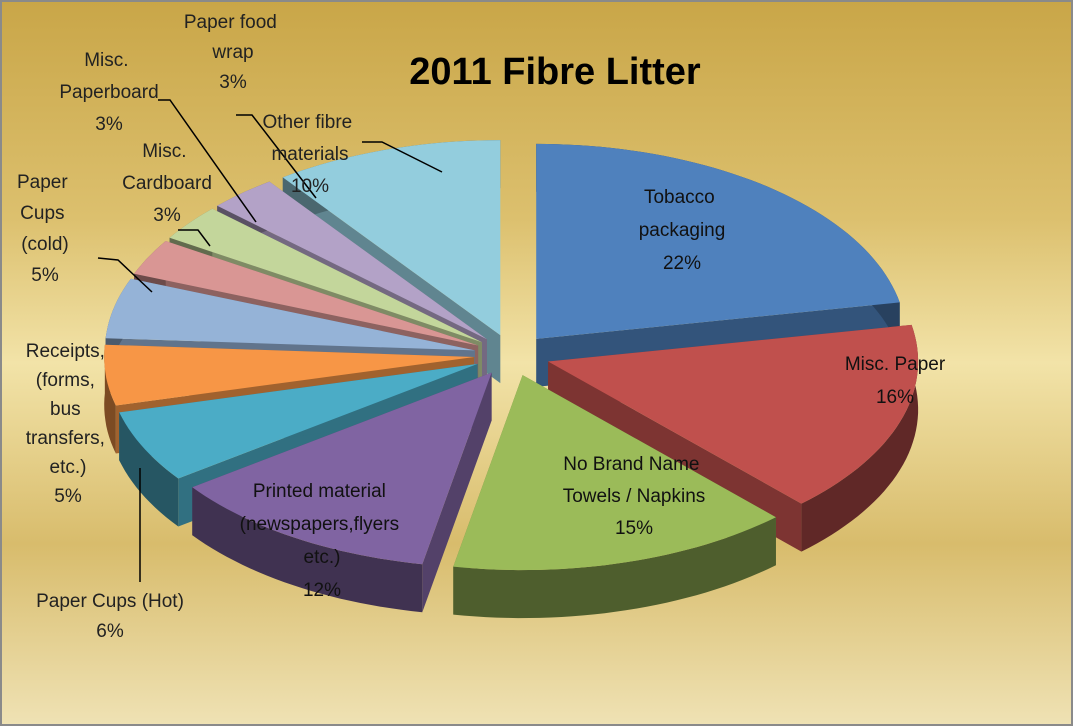 This screenshot has height=726, width=1073. Describe the element at coordinates (555, 72) in the screenshot. I see `chart-title: 2011 Fibre Litter` at that location.